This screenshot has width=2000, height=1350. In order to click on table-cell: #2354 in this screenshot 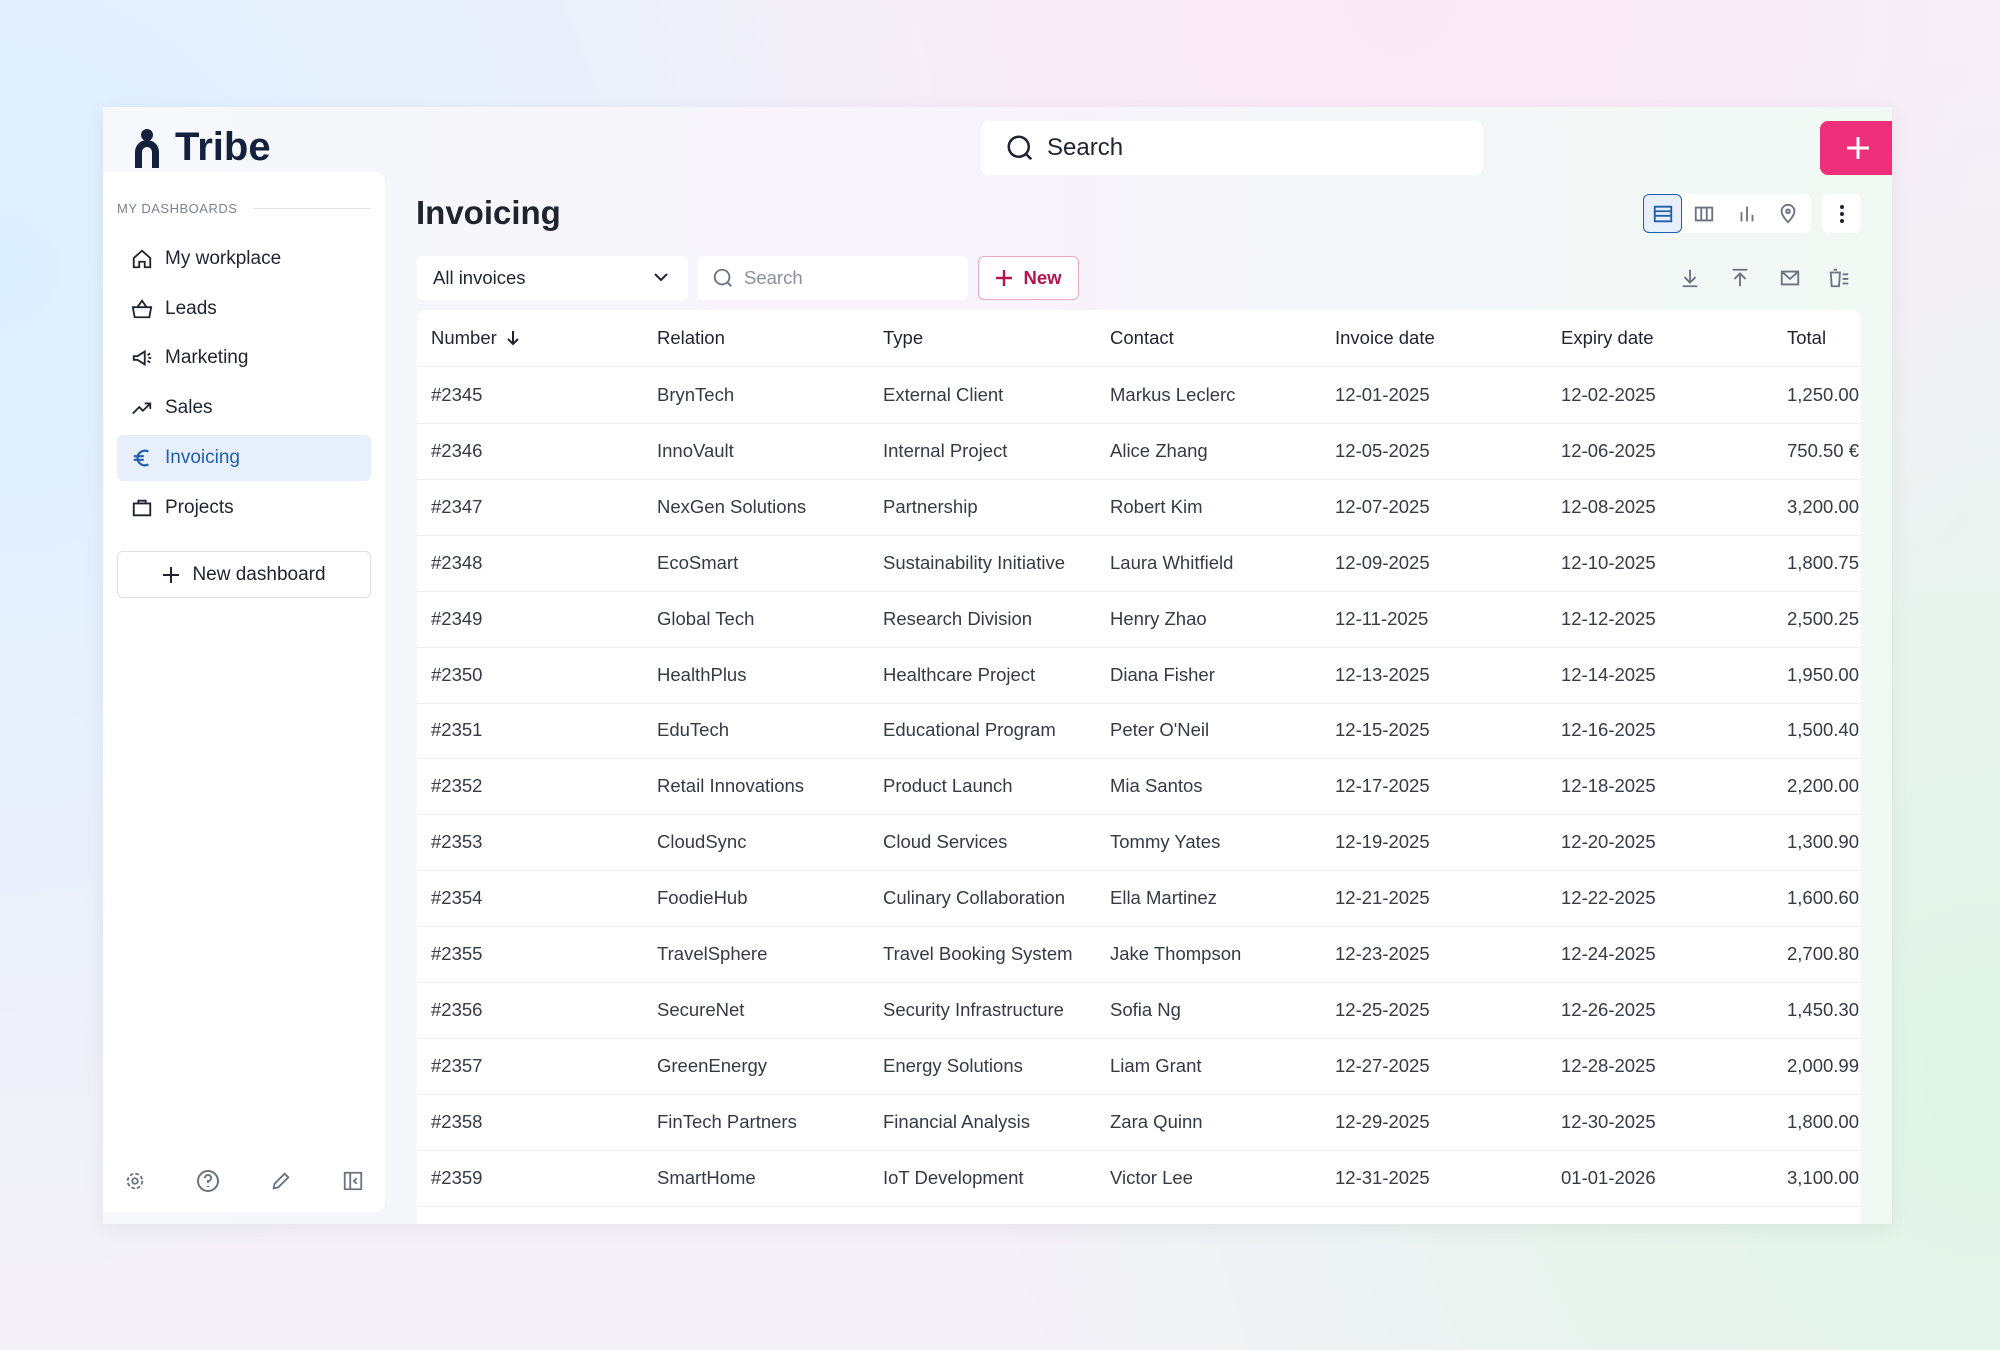, I will do `click(457, 898)`.